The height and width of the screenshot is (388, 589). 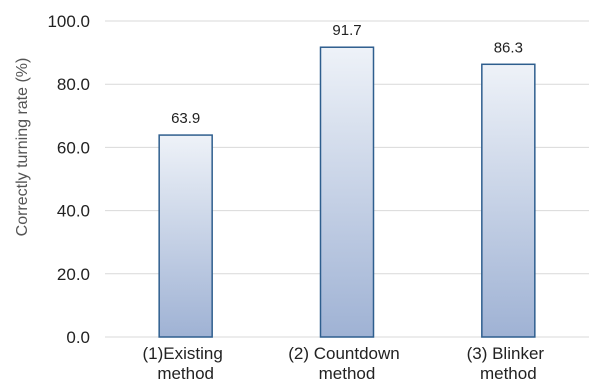 What do you see at coordinates (78, 337) in the screenshot?
I see `y-tick-label: 0.0` at bounding box center [78, 337].